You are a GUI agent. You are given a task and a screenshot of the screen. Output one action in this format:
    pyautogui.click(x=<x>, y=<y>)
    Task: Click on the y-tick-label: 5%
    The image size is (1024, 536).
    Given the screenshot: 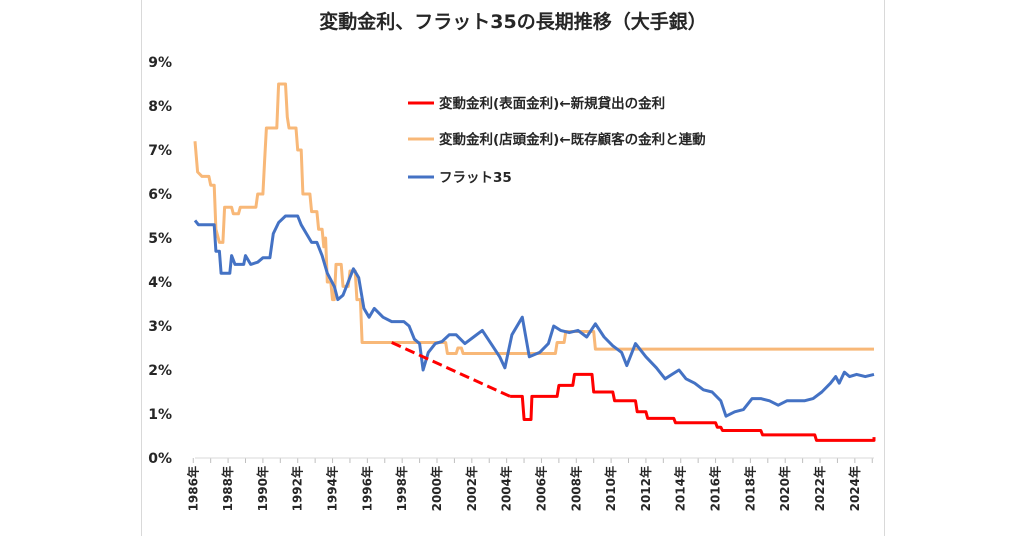 What is the action you would take?
    pyautogui.click(x=160, y=239)
    